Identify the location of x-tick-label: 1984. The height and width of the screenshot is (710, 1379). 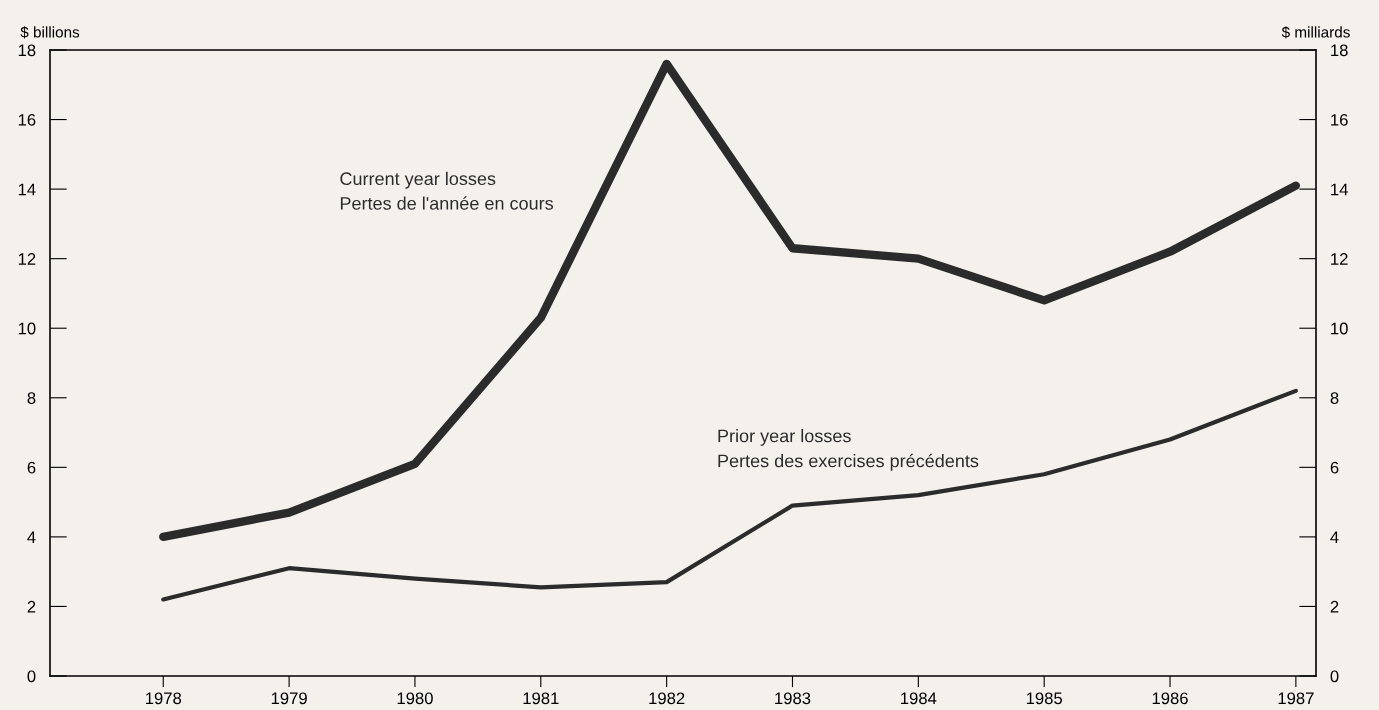
(919, 698).